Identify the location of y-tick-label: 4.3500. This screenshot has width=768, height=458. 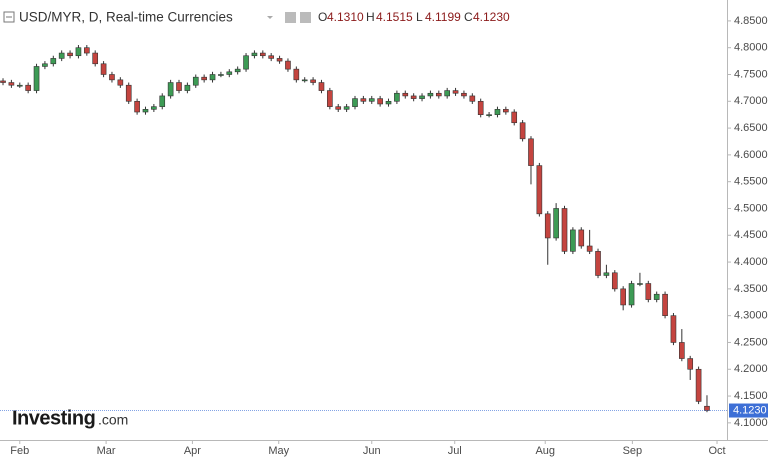
(751, 289).